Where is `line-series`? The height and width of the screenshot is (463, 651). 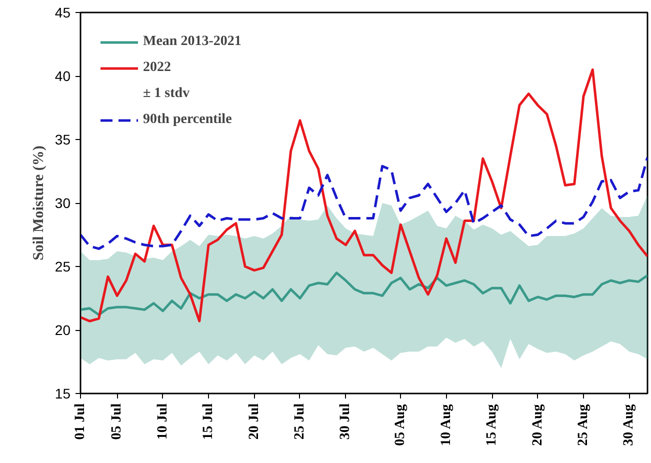
line-series is located at coordinates (364, 294).